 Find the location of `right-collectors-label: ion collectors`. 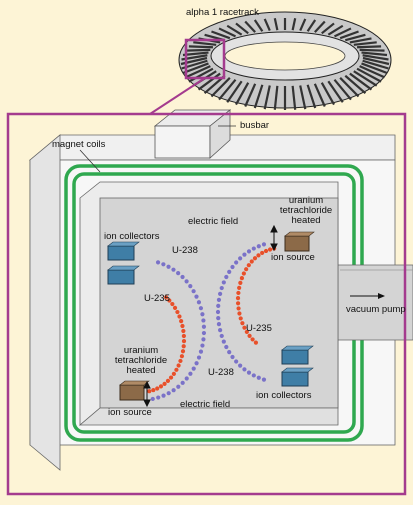

right-collectors-label: ion collectors is located at coordinates (284, 395).